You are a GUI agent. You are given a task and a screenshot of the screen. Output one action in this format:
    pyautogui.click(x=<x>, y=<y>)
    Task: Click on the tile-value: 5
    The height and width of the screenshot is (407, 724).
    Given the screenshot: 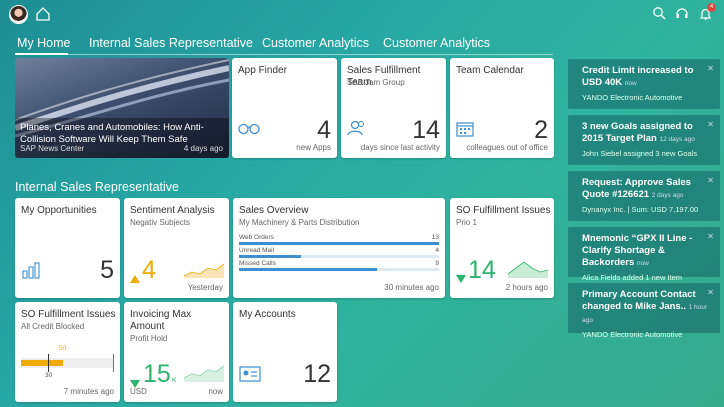 What is the action you would take?
    pyautogui.click(x=107, y=270)
    